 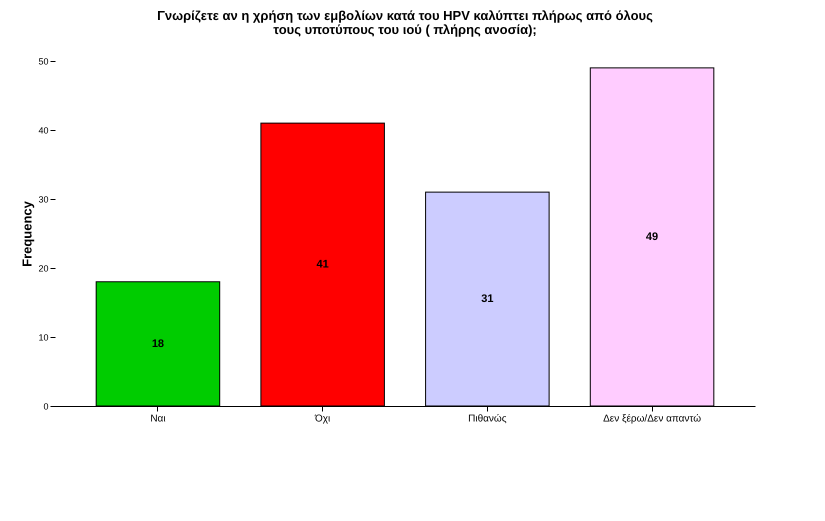 What do you see at coordinates (158, 344) in the screenshot?
I see `data-label: 18` at bounding box center [158, 344].